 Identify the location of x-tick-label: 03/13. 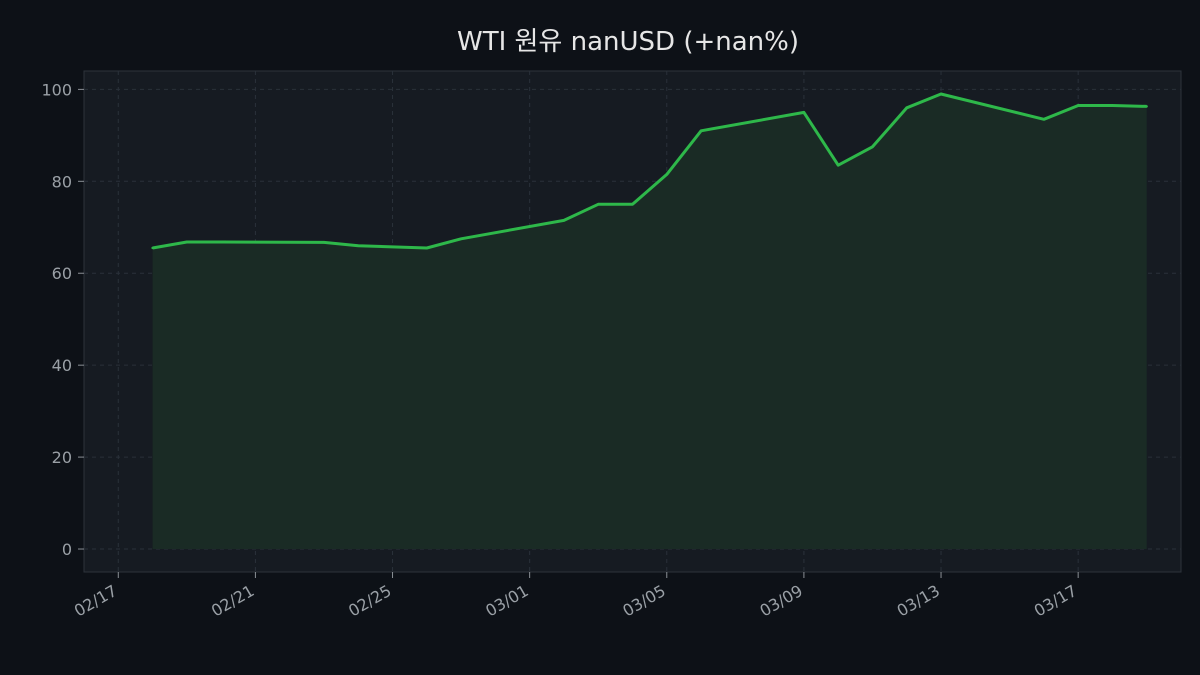
(918, 601).